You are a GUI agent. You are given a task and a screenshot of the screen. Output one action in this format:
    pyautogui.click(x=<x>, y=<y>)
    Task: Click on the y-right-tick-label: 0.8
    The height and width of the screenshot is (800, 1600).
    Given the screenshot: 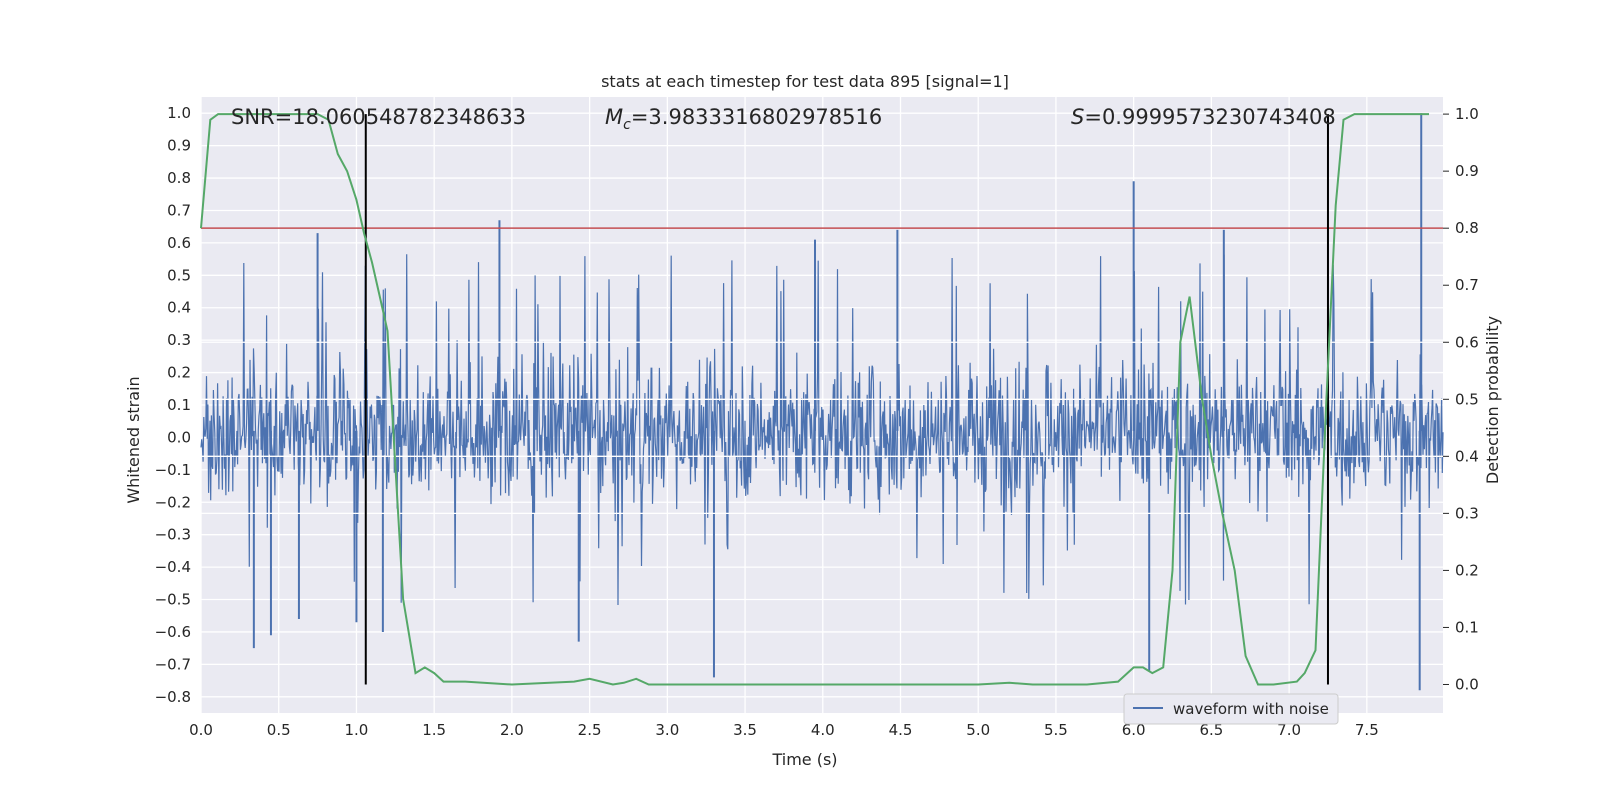 What is the action you would take?
    pyautogui.click(x=1467, y=228)
    